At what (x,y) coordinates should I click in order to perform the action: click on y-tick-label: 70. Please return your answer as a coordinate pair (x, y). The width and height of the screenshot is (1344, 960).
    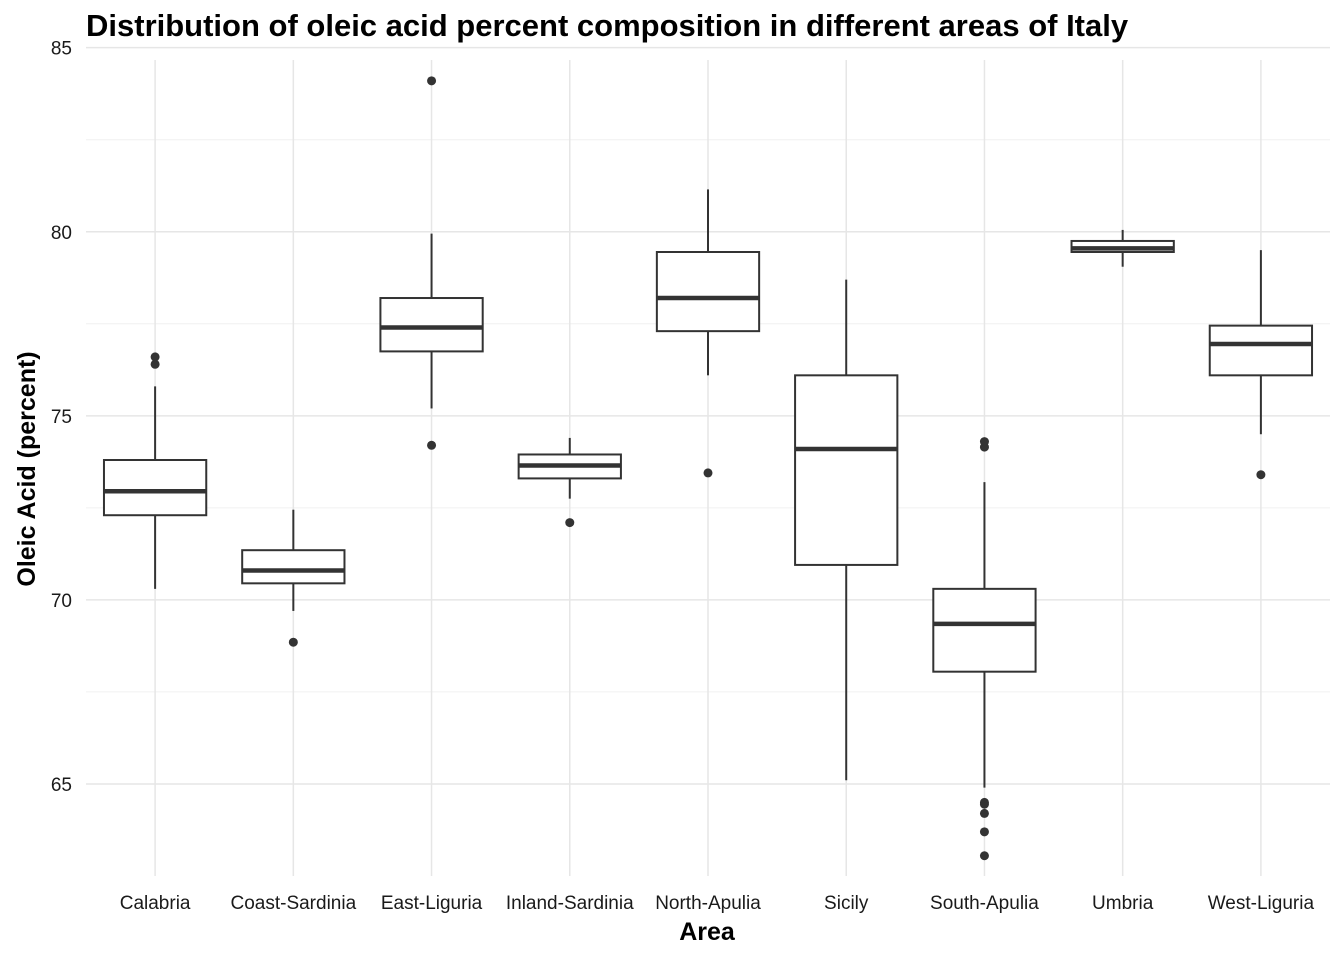
    Looking at the image, I should click on (61, 601).